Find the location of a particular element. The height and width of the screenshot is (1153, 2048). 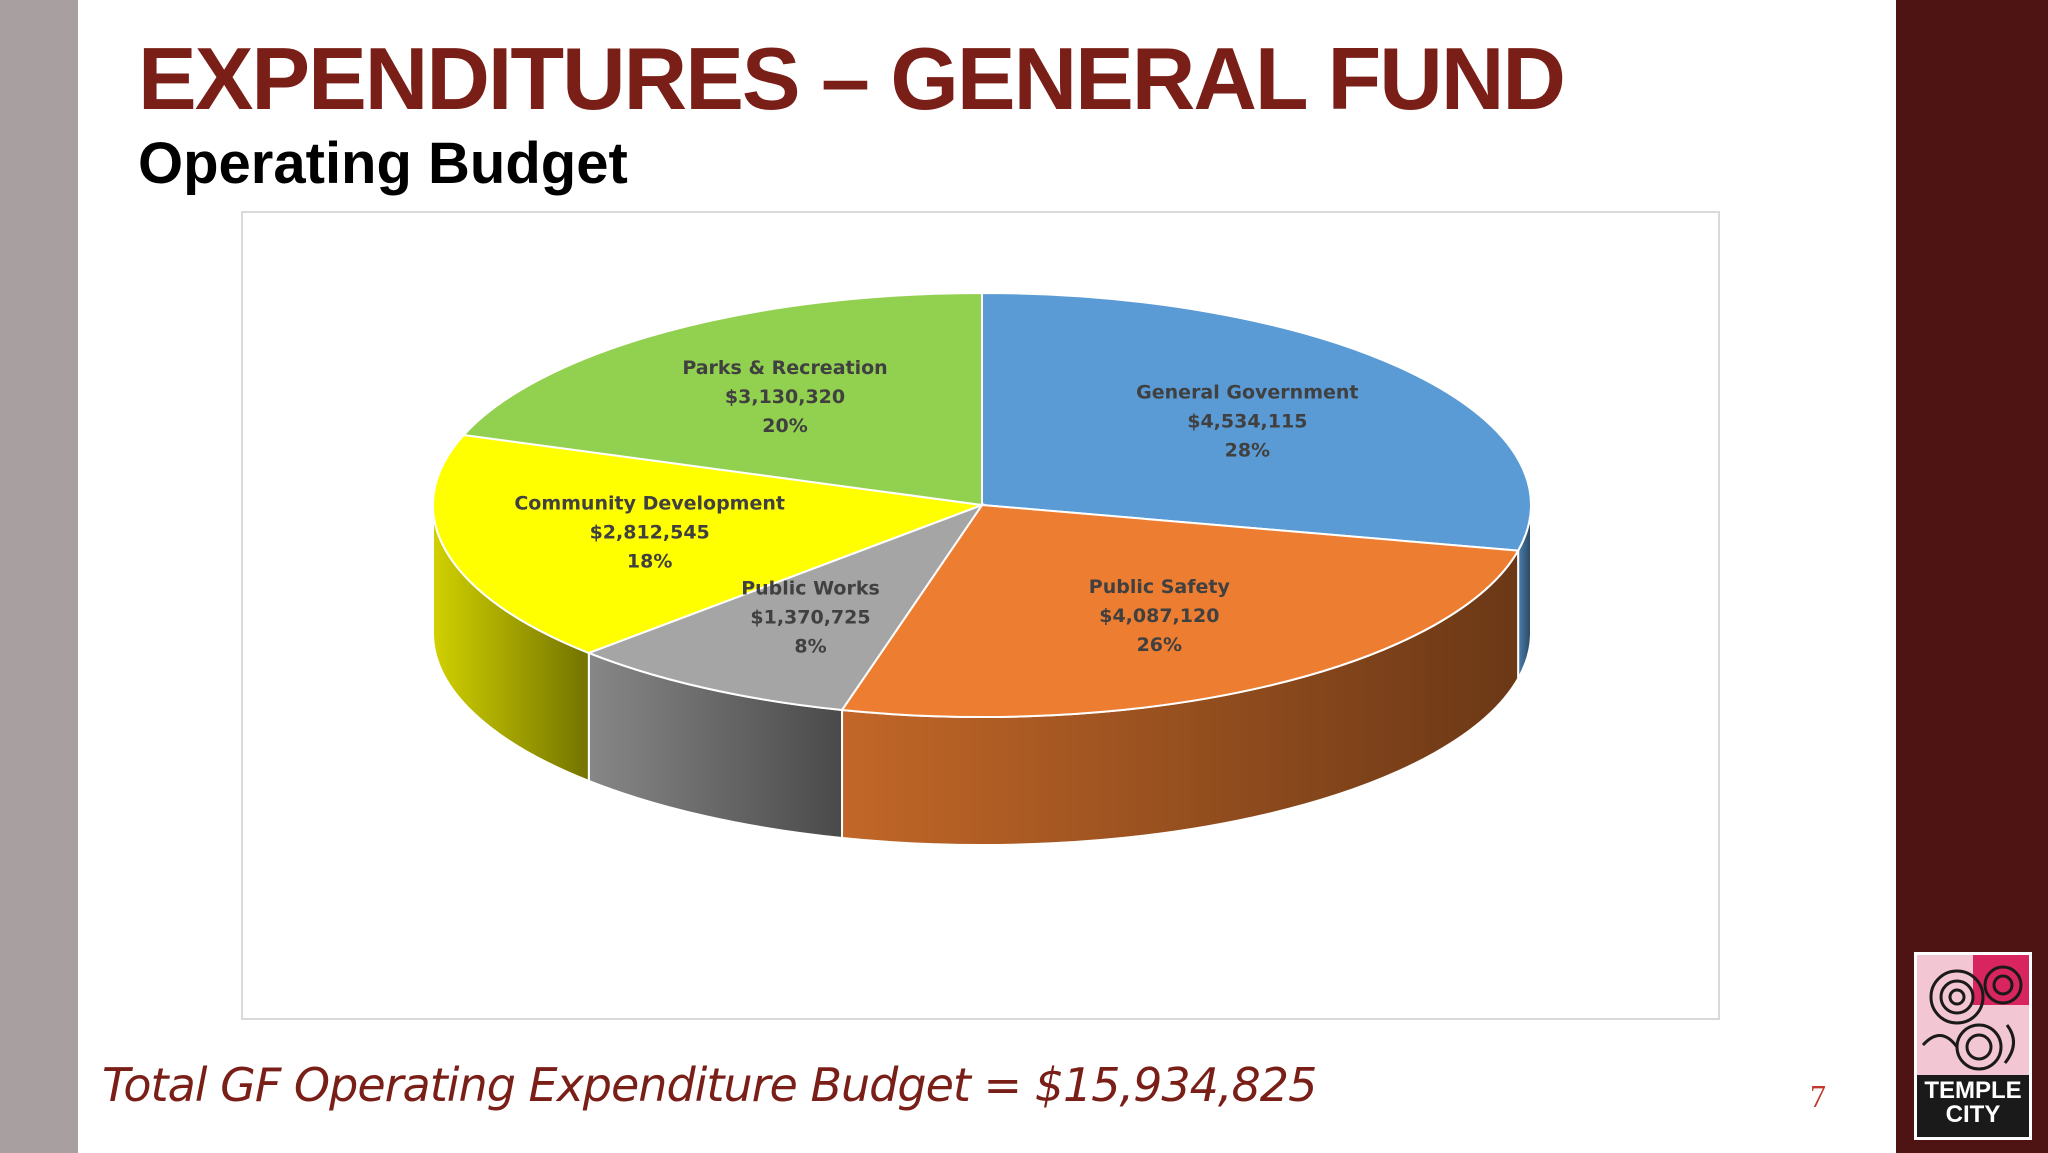

pie-slice-general-government is located at coordinates (1256, 421).